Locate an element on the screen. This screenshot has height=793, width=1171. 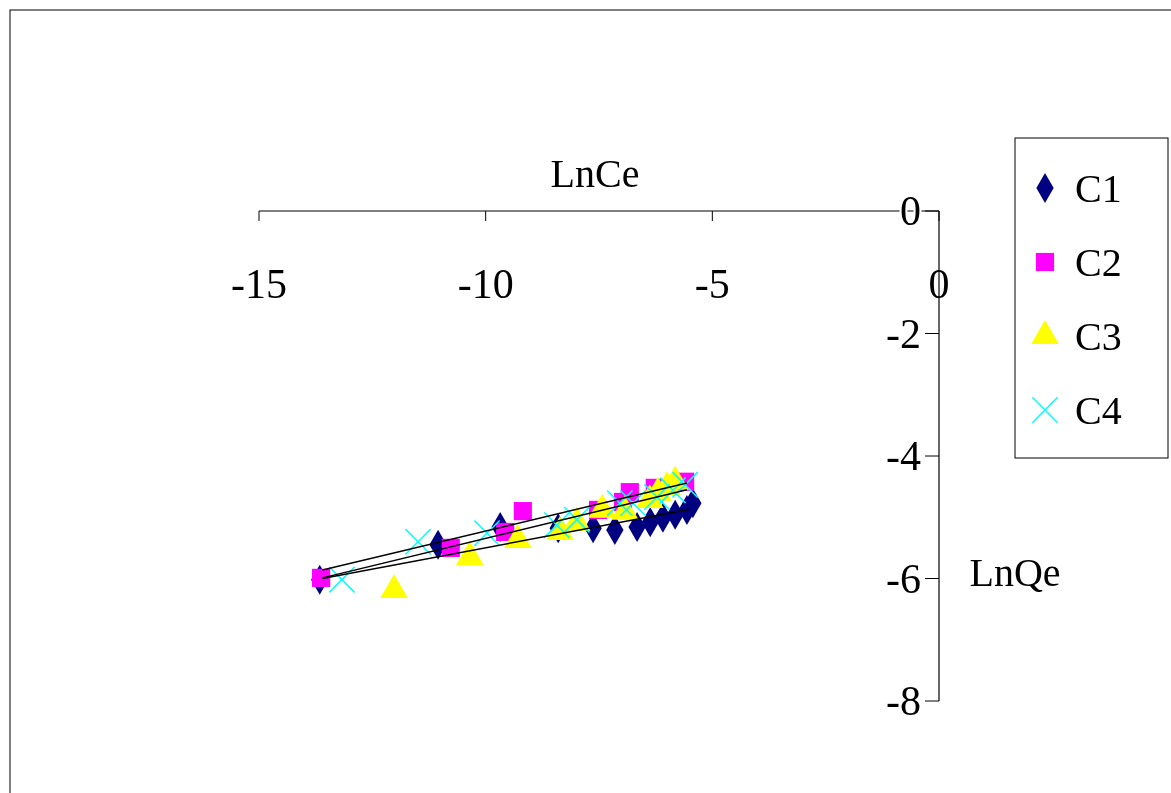
x-tick-label: -10 is located at coordinates (485, 284).